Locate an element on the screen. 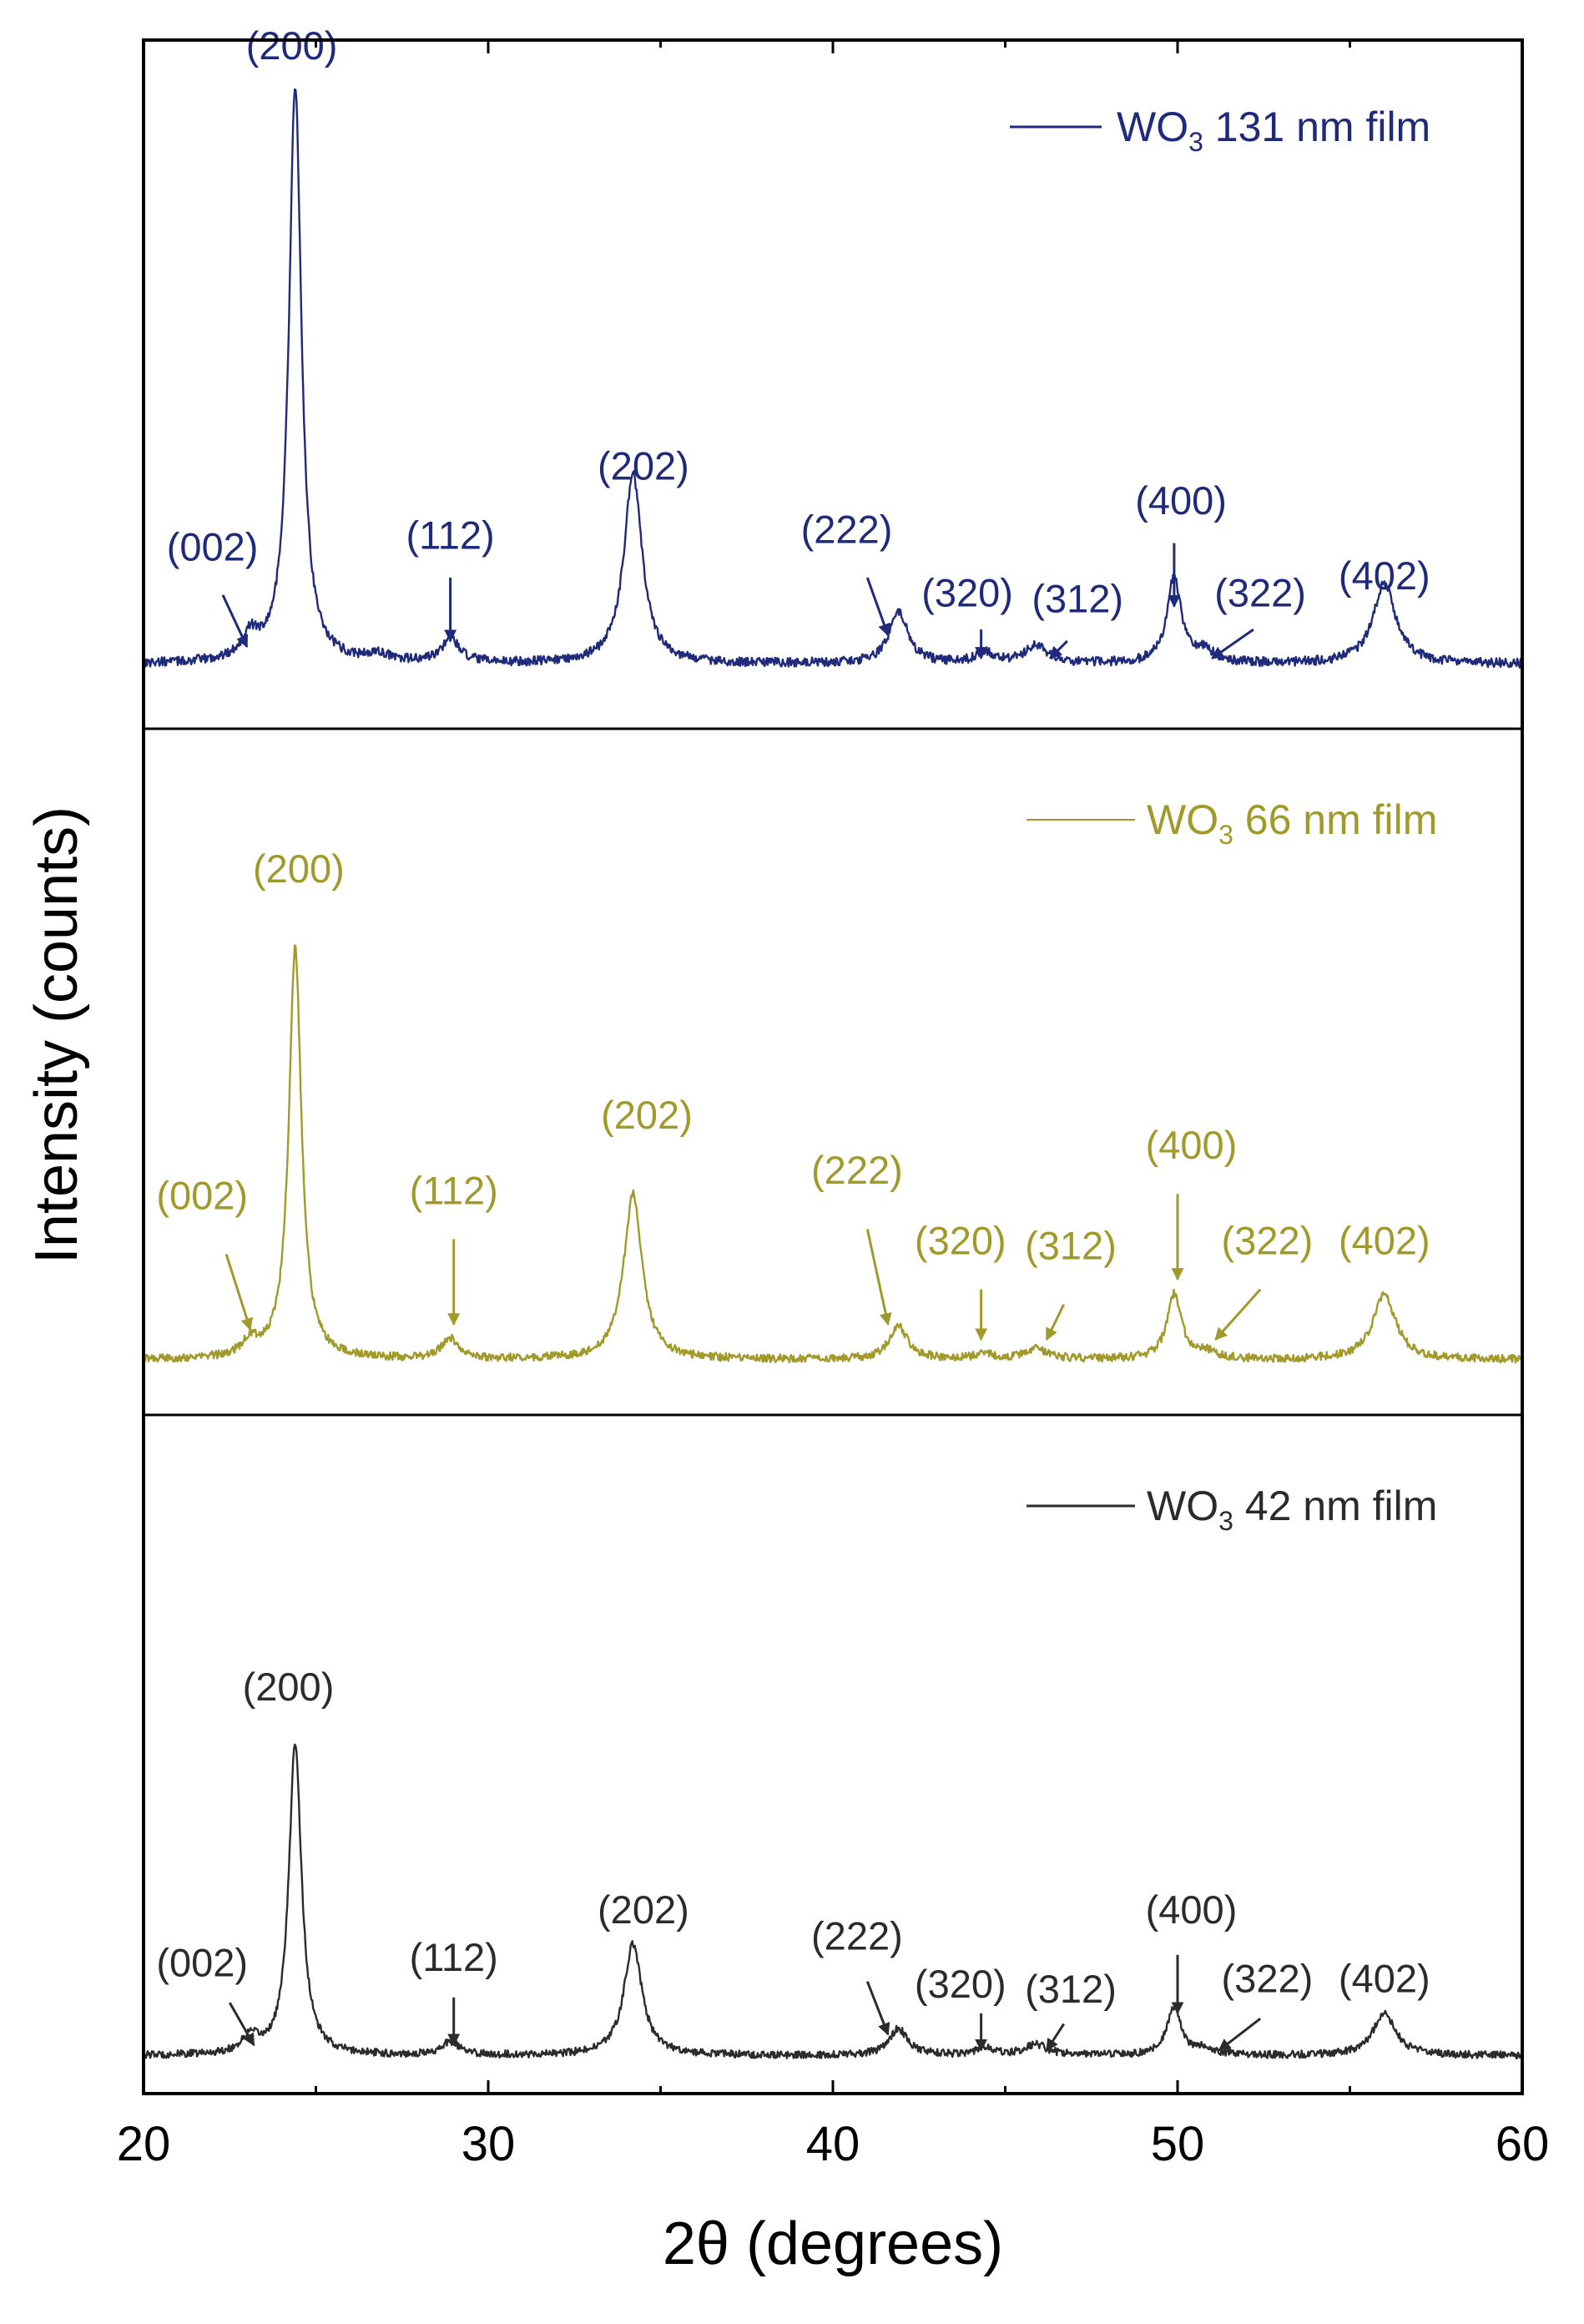  legend-prefix-131: WO is located at coordinates (1153, 127).